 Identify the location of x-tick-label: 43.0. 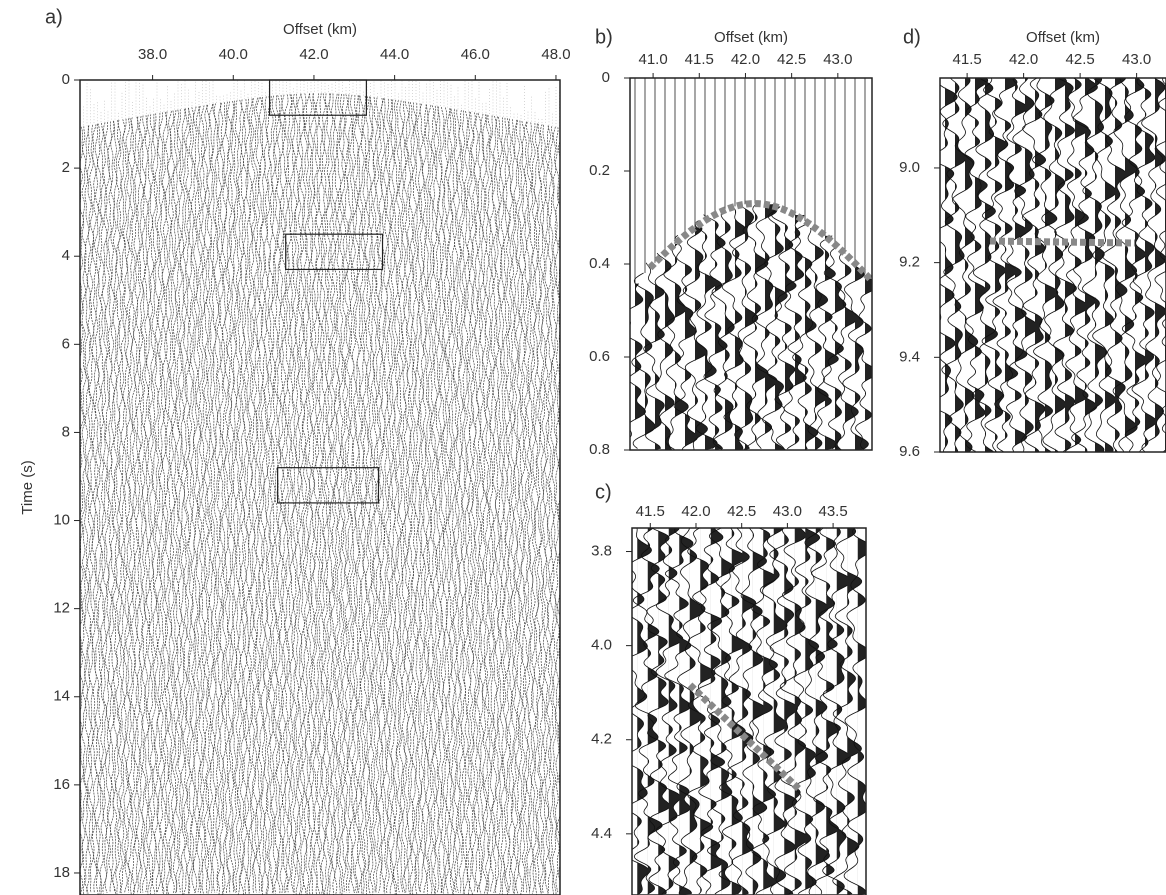
(787, 511).